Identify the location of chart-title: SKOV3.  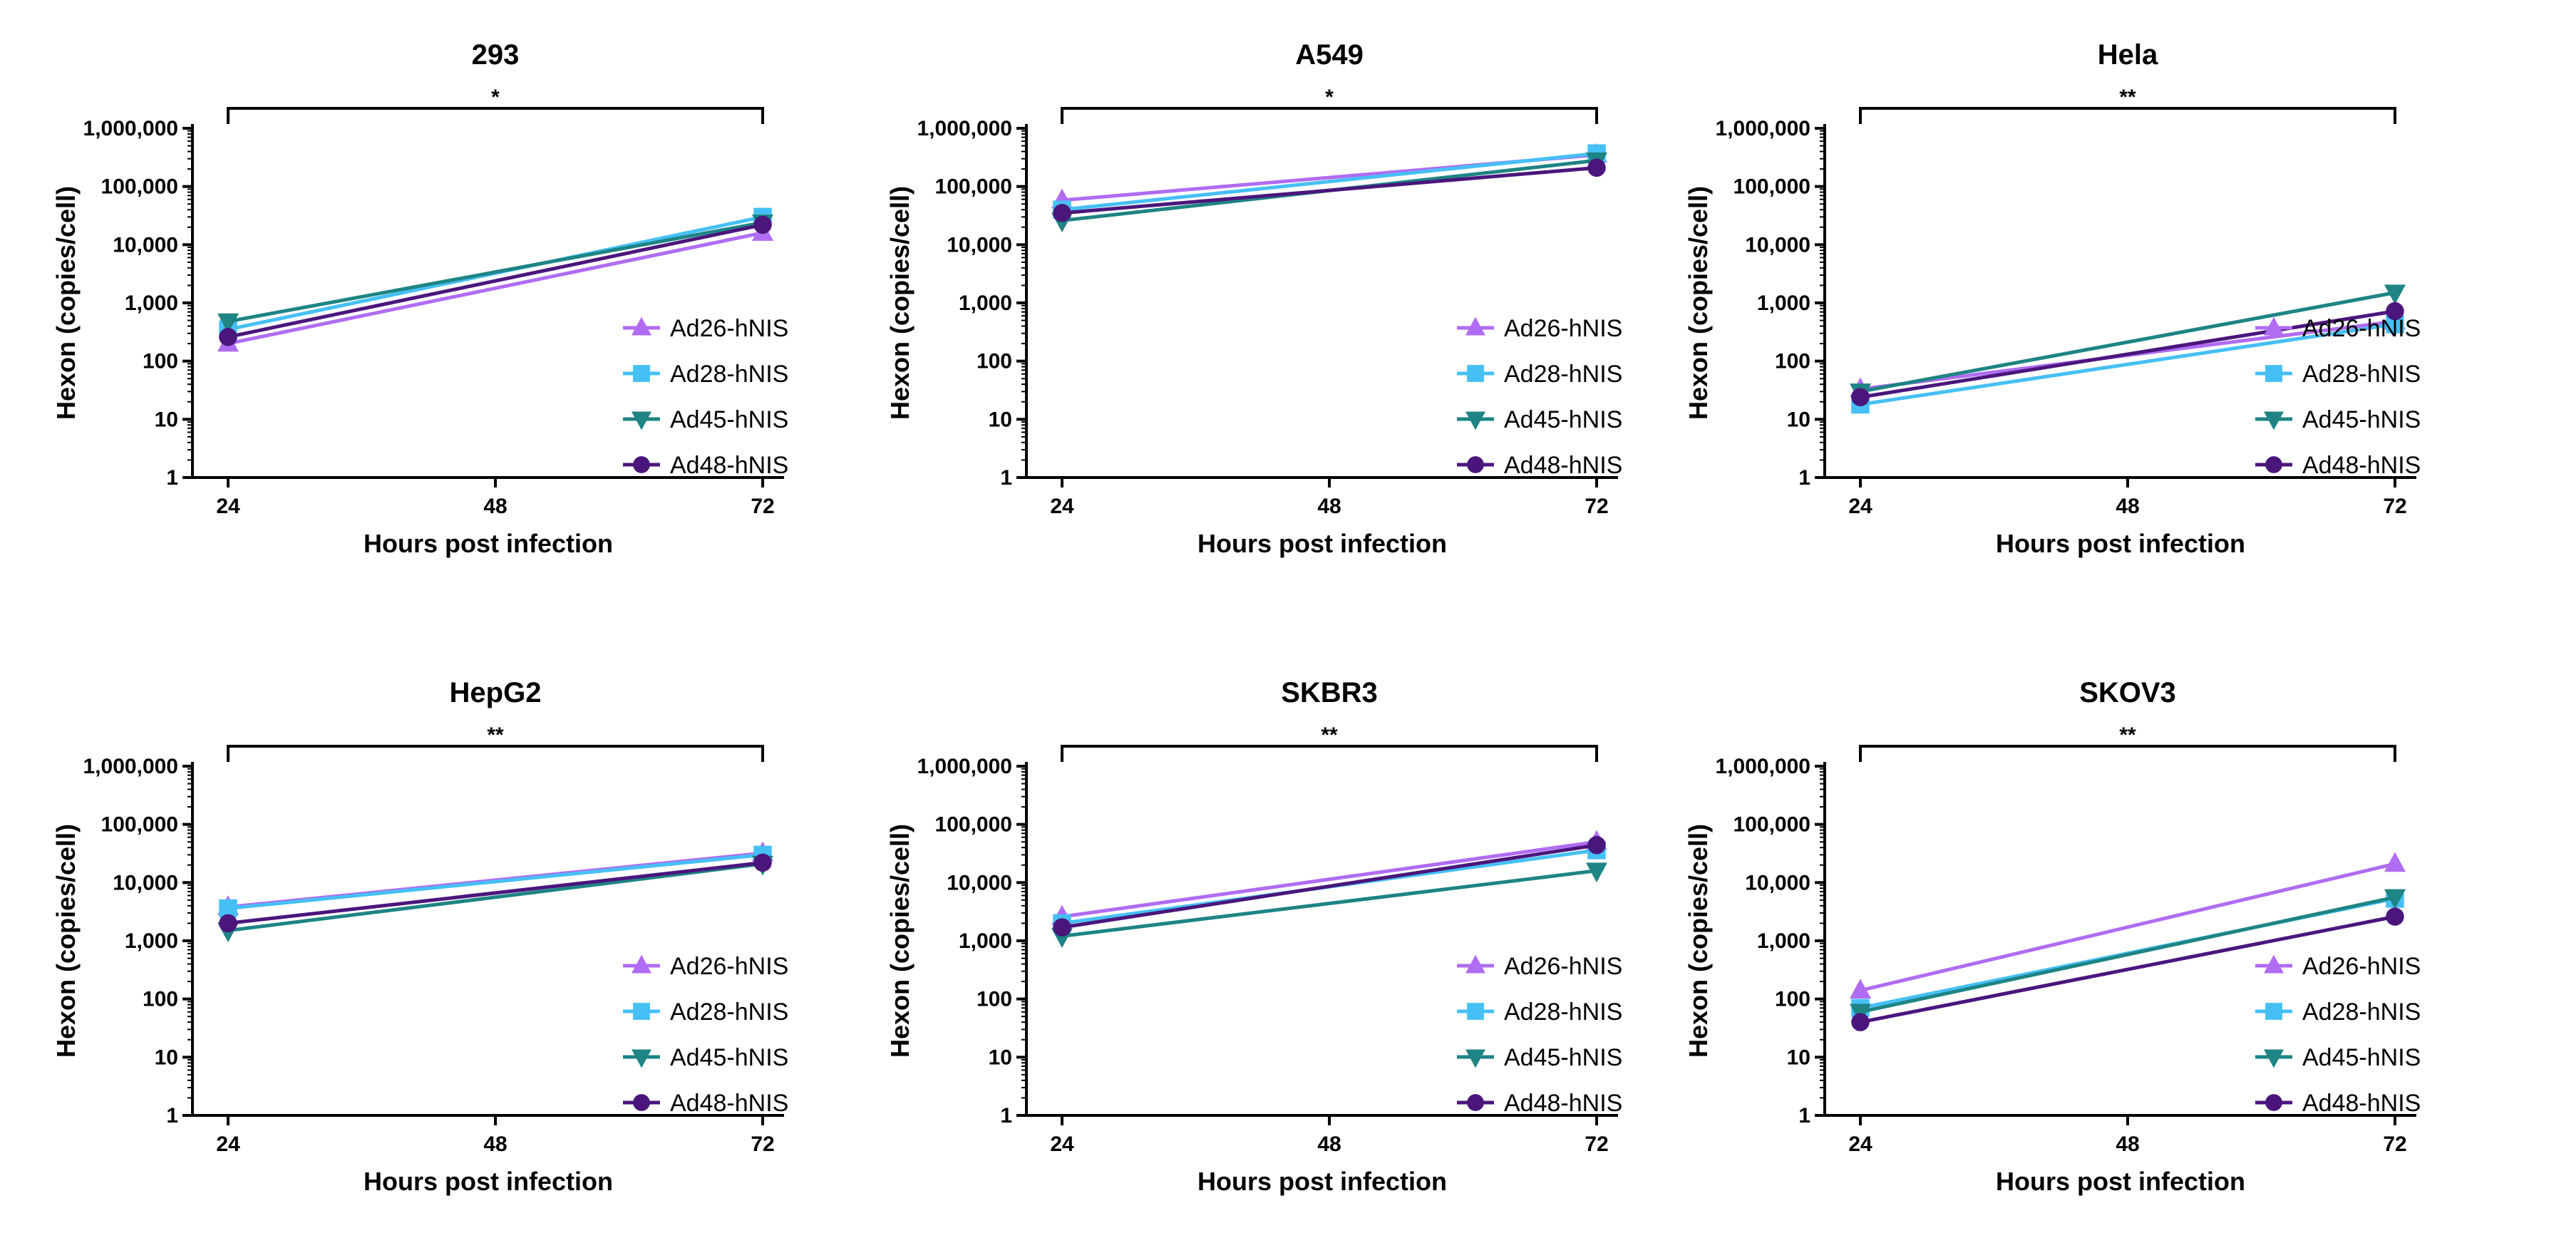
(2127, 692).